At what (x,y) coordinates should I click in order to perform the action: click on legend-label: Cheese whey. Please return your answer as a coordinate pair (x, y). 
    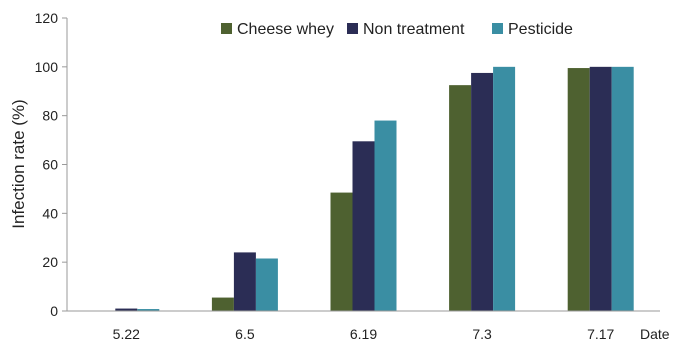
    Looking at the image, I should click on (285, 29).